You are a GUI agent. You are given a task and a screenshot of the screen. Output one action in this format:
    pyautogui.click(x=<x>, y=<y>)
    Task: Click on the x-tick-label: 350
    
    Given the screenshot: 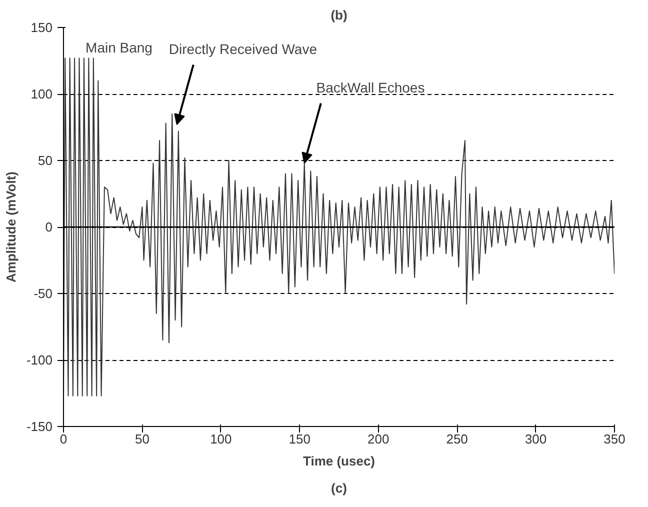 What is the action you would take?
    pyautogui.click(x=615, y=439)
    